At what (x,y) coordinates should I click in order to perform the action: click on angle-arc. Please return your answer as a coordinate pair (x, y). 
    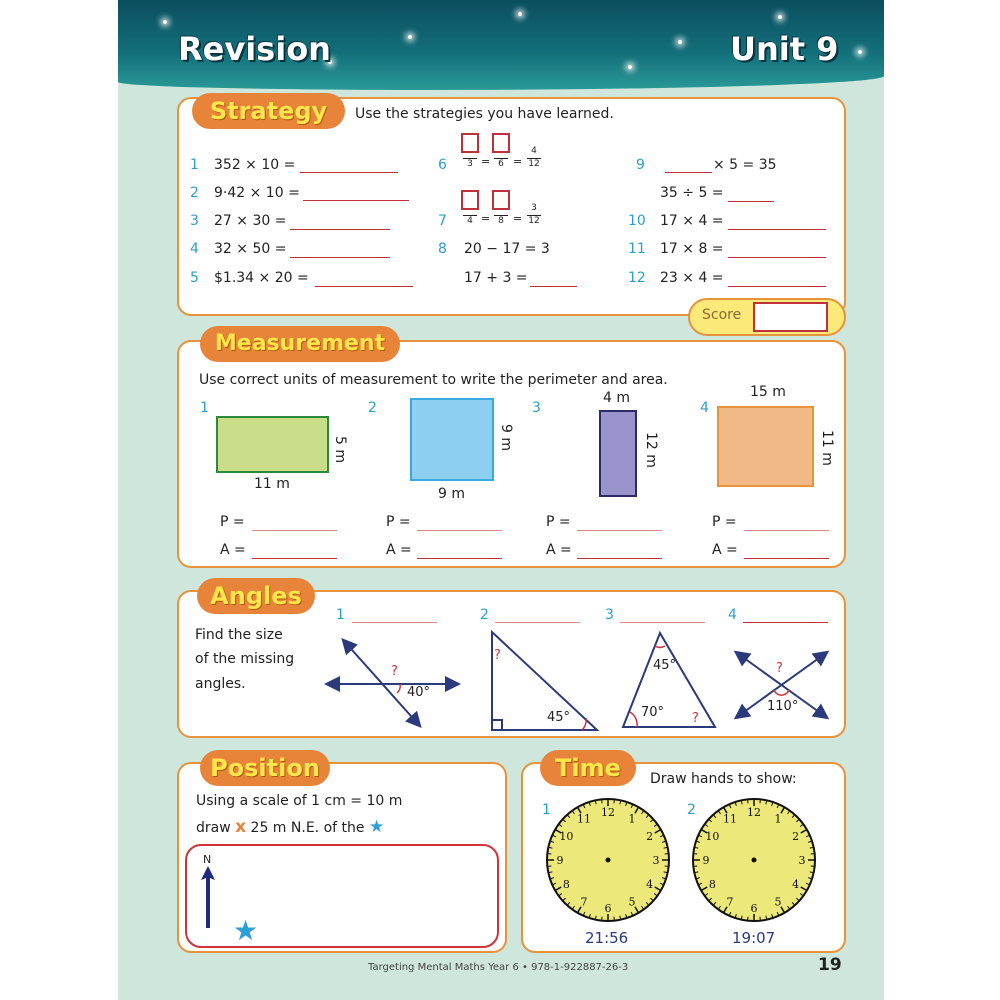
    Looking at the image, I should click on (633, 719).